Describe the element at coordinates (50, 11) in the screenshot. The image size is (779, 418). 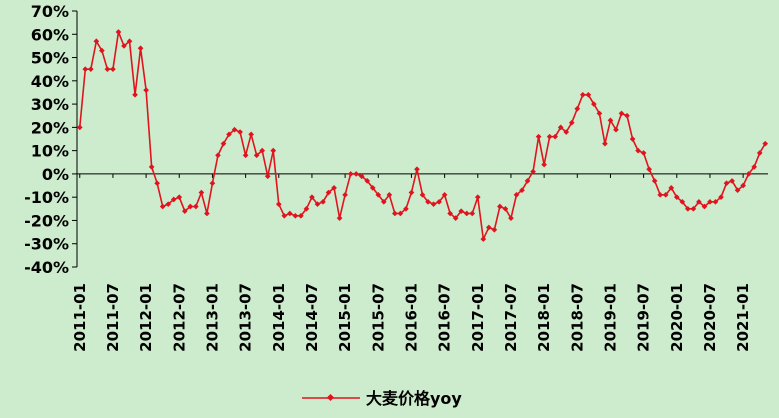
I see `y-tick-label: 70%` at that location.